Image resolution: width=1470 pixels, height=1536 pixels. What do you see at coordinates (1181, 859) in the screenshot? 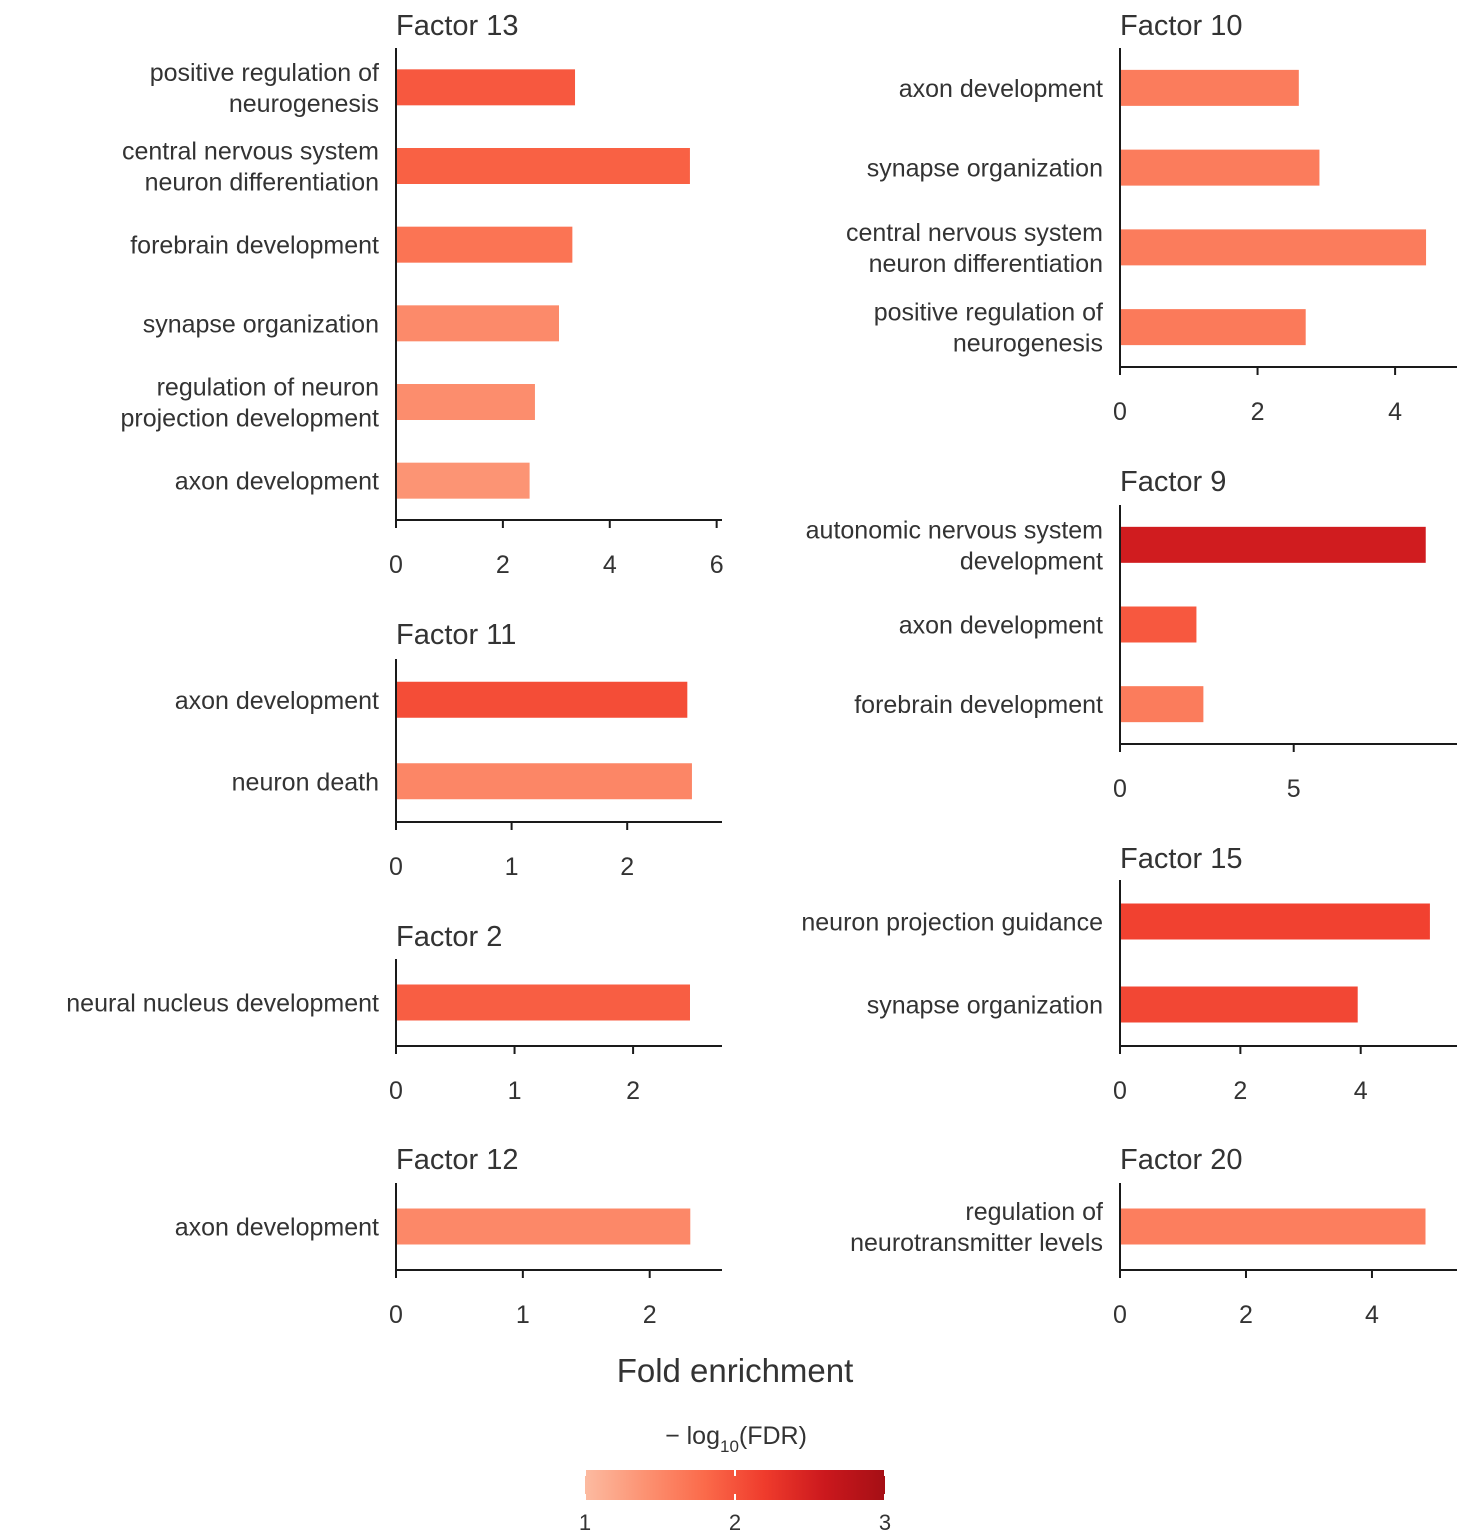
I see `panel-title: Factor 15` at bounding box center [1181, 859].